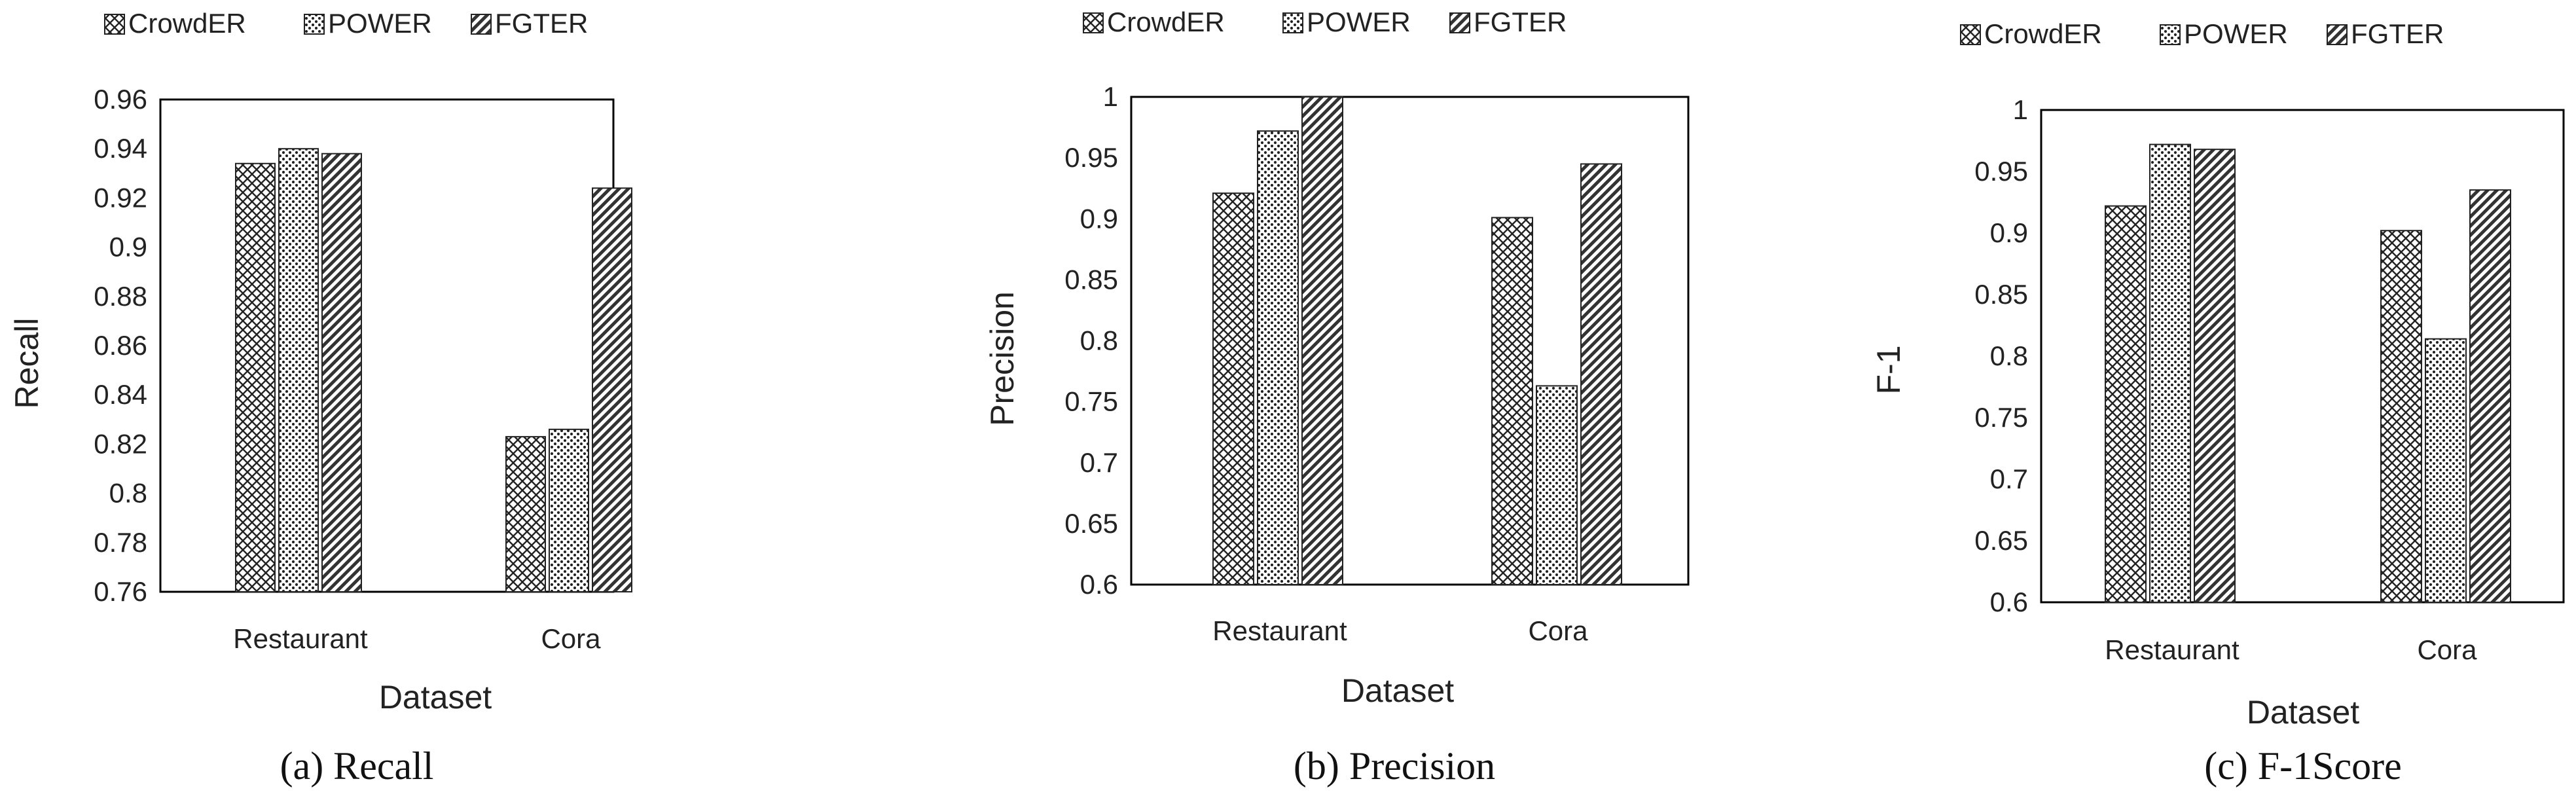  I want to click on y-tick-label: 0.86, so click(120, 345).